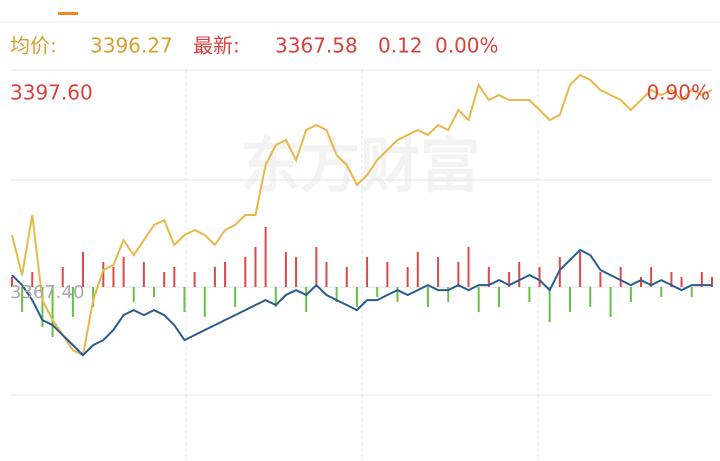 The width and height of the screenshot is (720, 461). What do you see at coordinates (33, 46) in the screenshot?
I see `avg-label: 均价:` at bounding box center [33, 46].